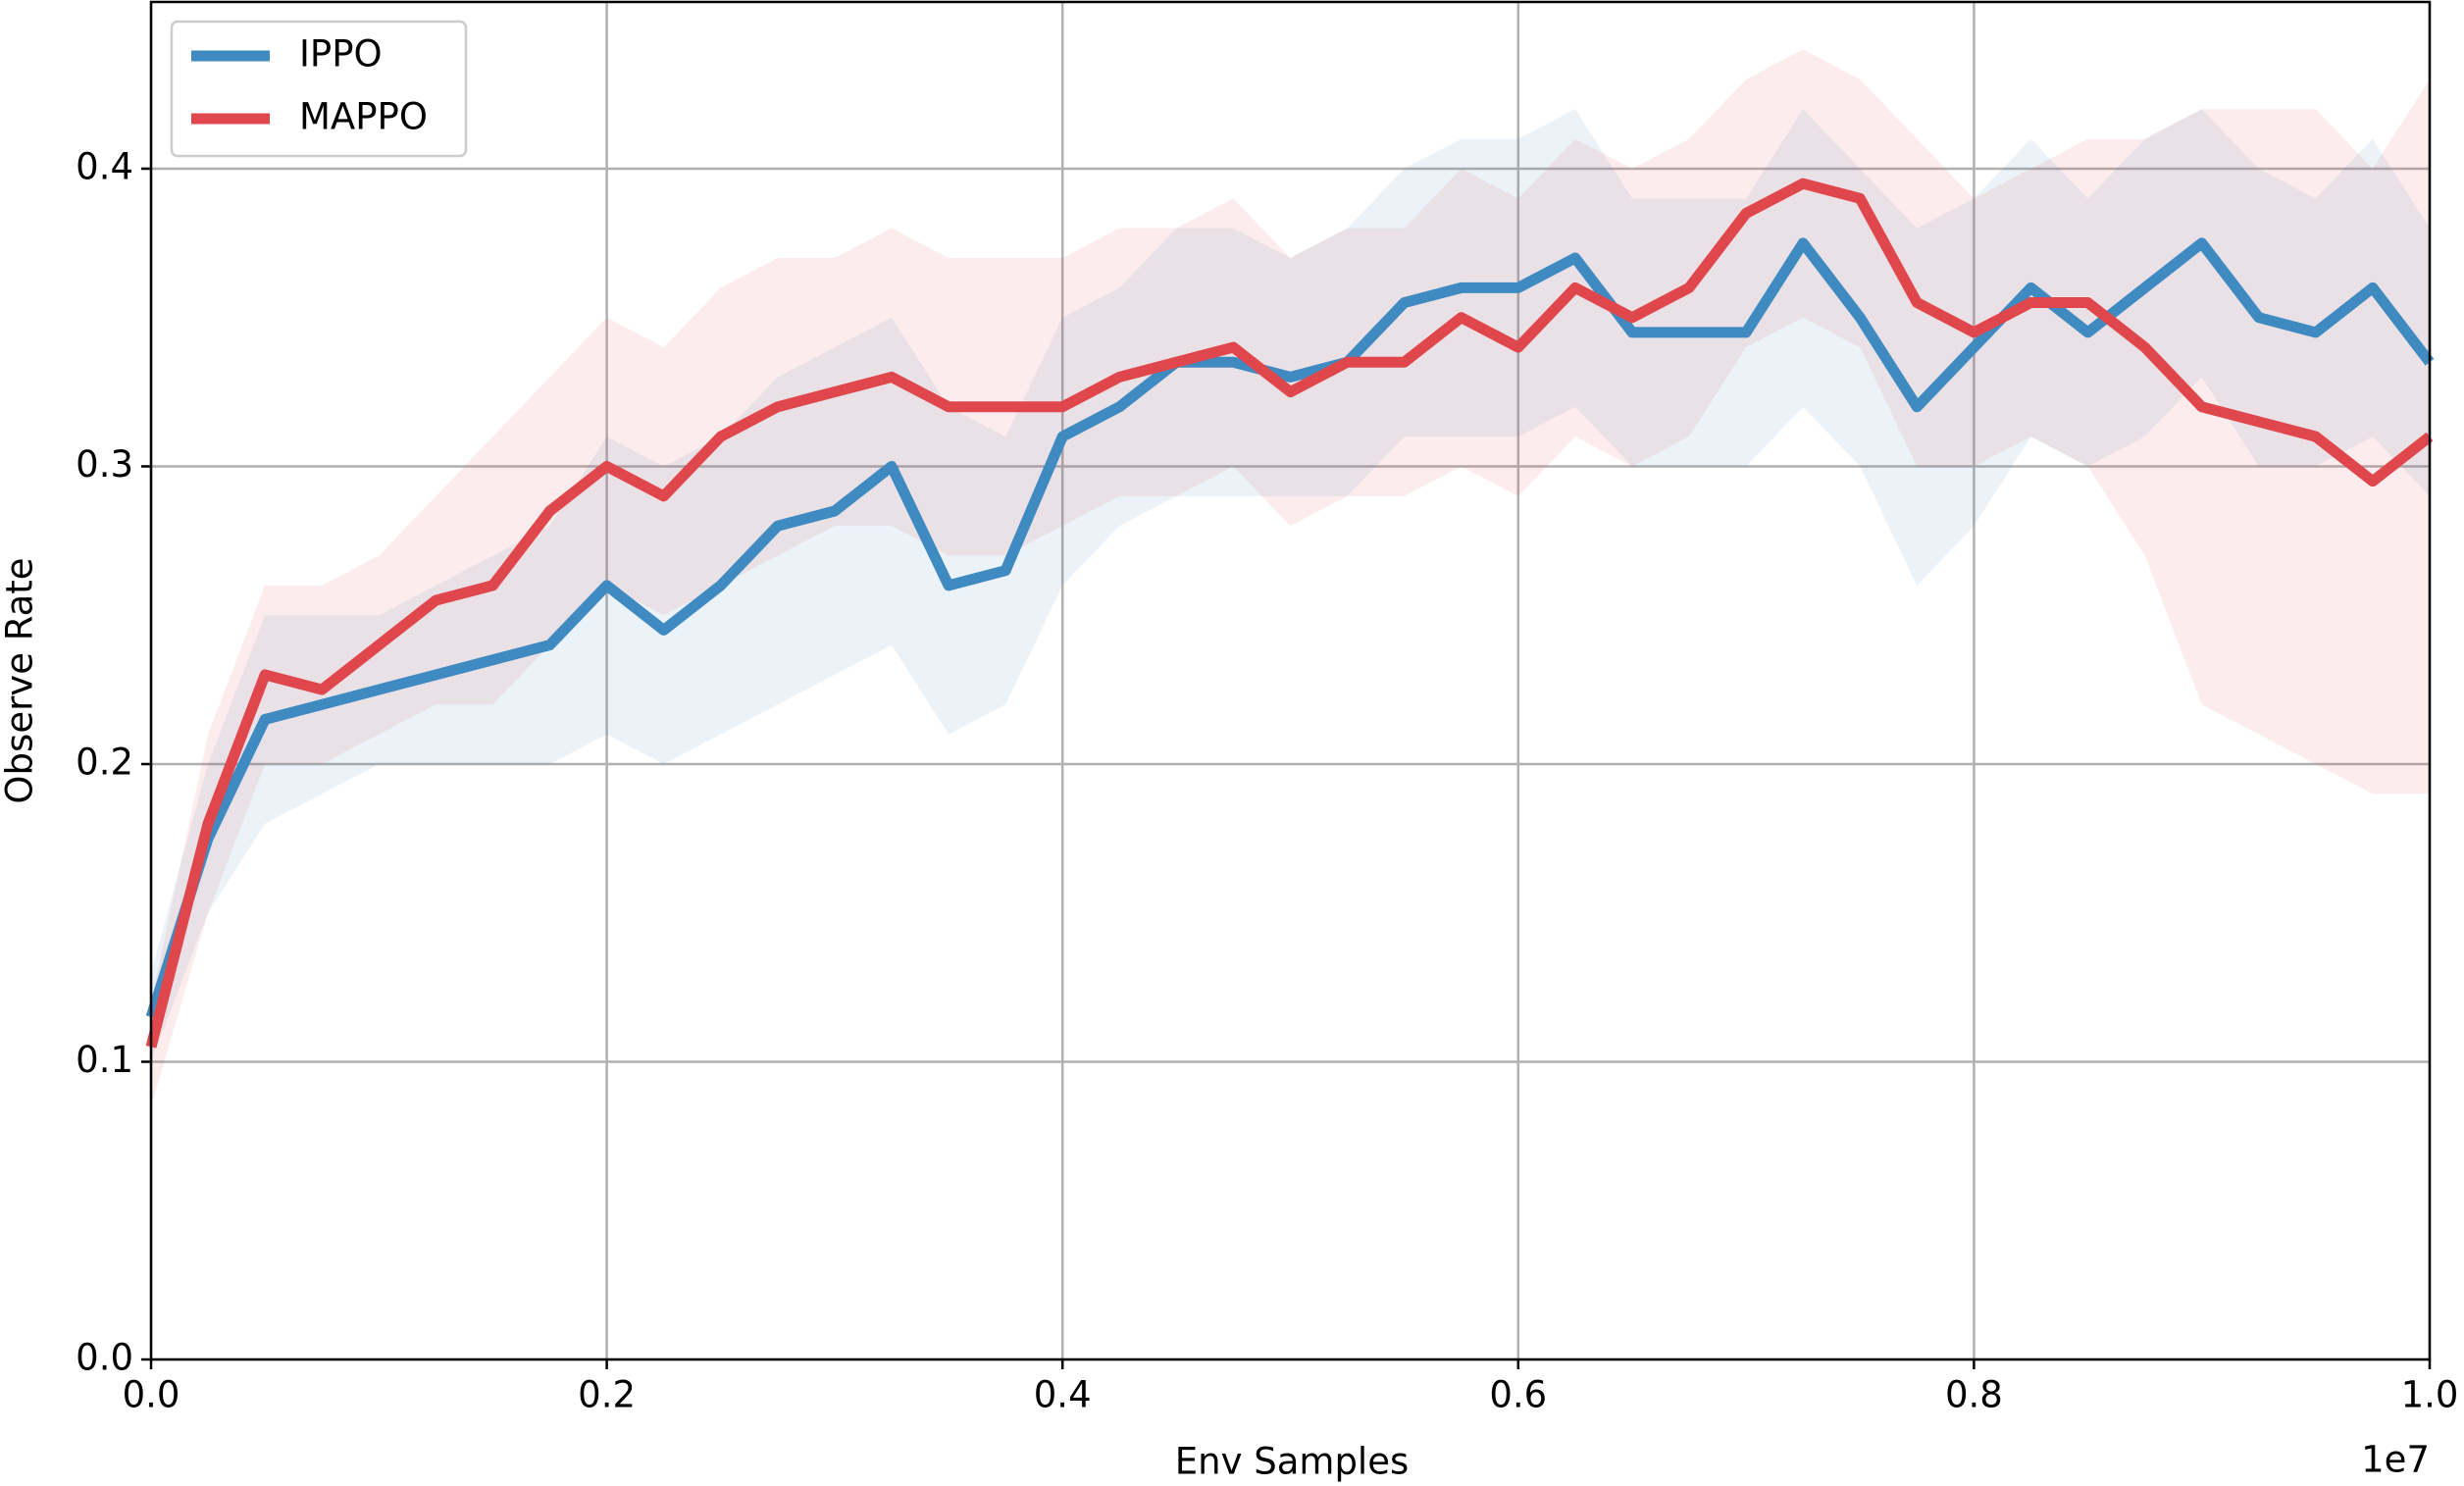 The width and height of the screenshot is (2464, 1486). Describe the element at coordinates (341, 54) in the screenshot. I see `legend-label: IPPO` at that location.